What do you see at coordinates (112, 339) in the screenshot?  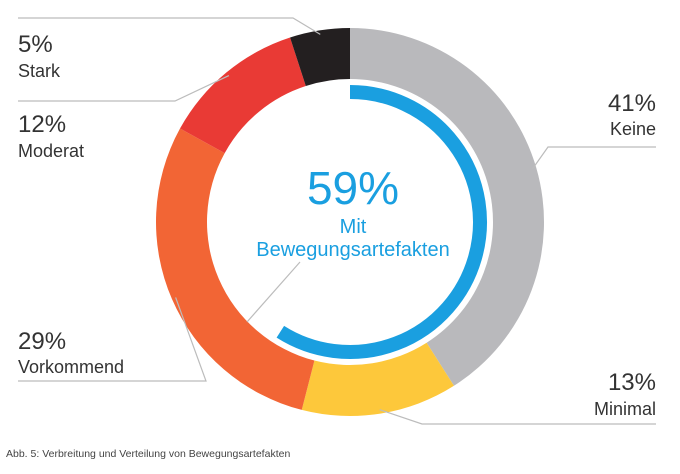 I see `leader-vorkommend` at bounding box center [112, 339].